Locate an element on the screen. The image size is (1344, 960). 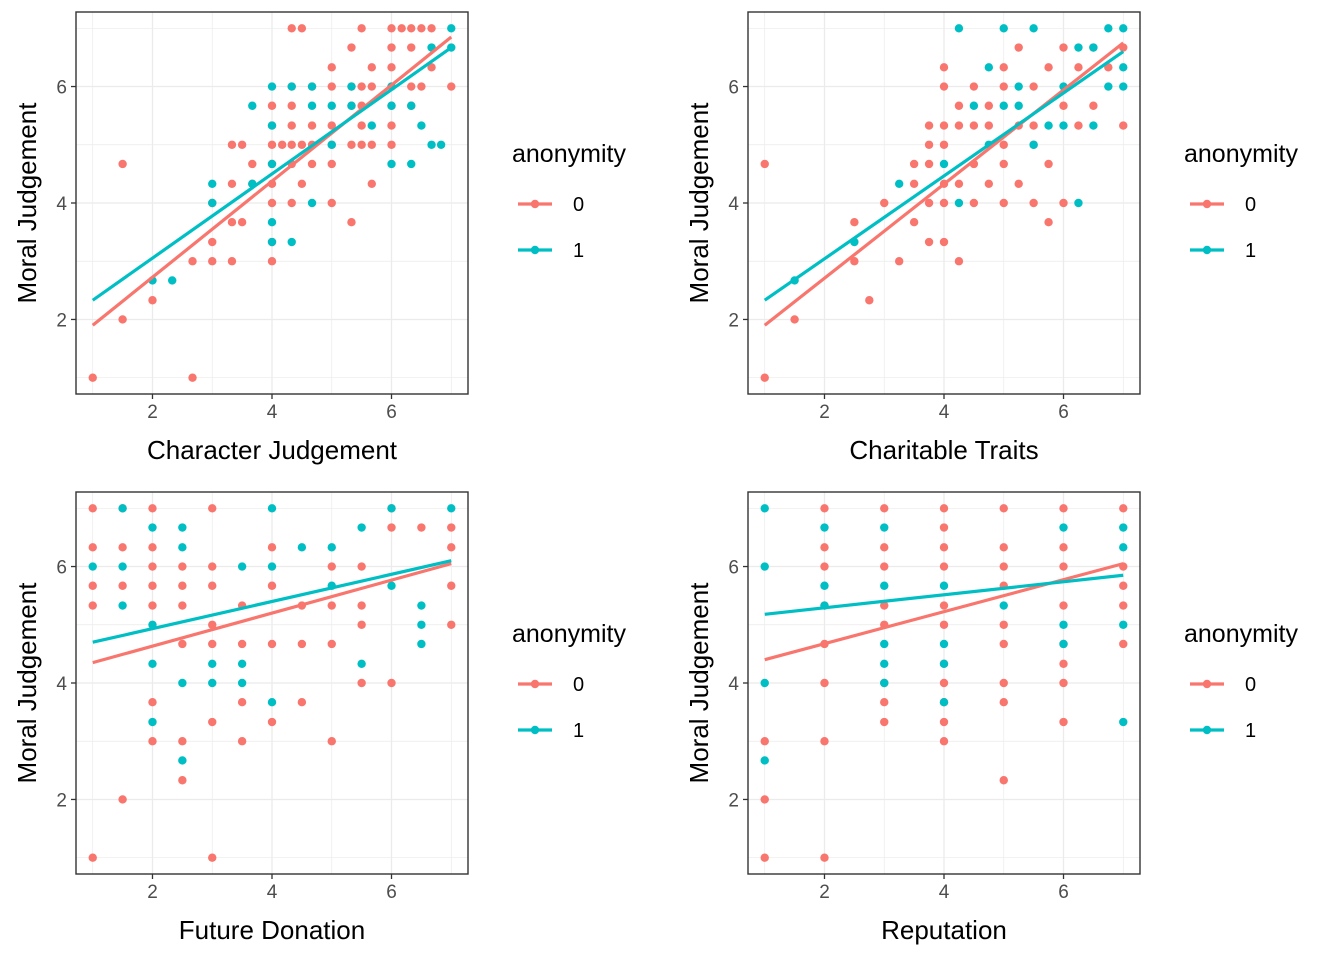
series-1-points is located at coordinates (302, 154).